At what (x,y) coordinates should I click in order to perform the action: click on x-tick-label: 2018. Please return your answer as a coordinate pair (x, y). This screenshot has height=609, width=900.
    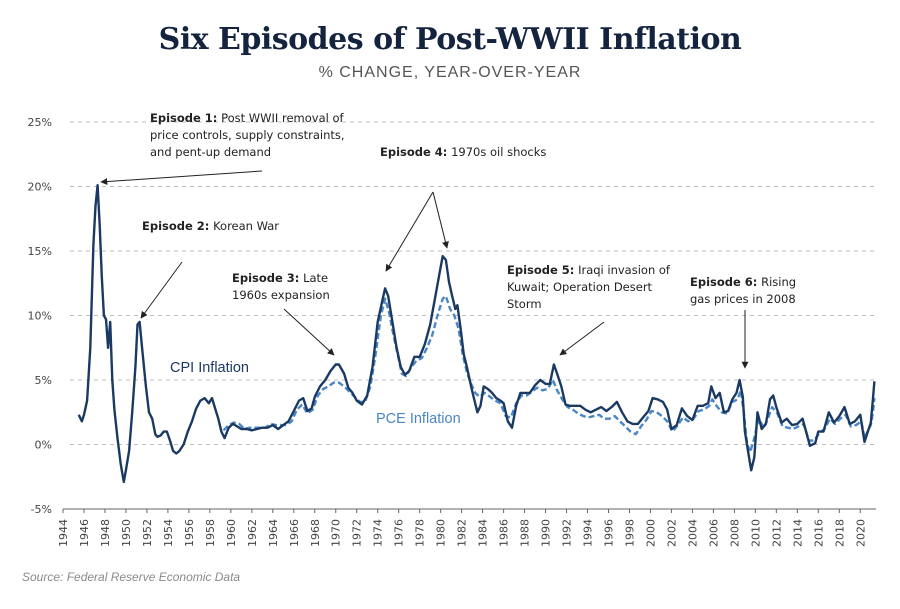
    Looking at the image, I should click on (839, 533).